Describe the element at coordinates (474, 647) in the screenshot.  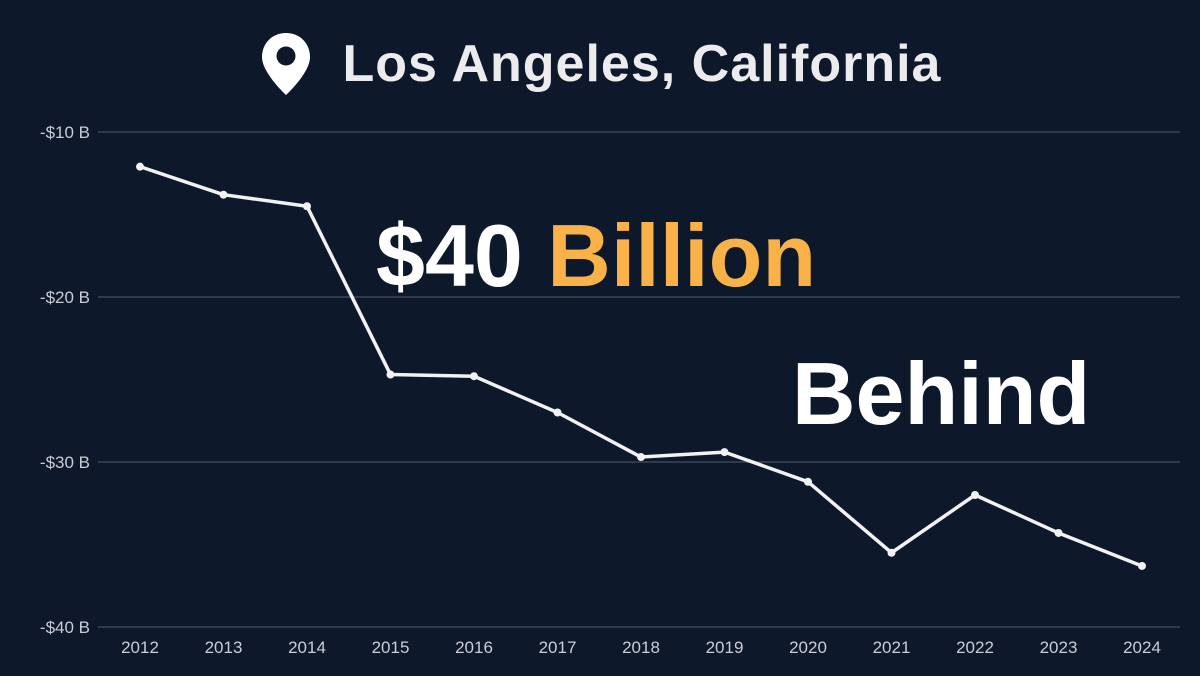
I see `x-tick-label: 2016` at that location.